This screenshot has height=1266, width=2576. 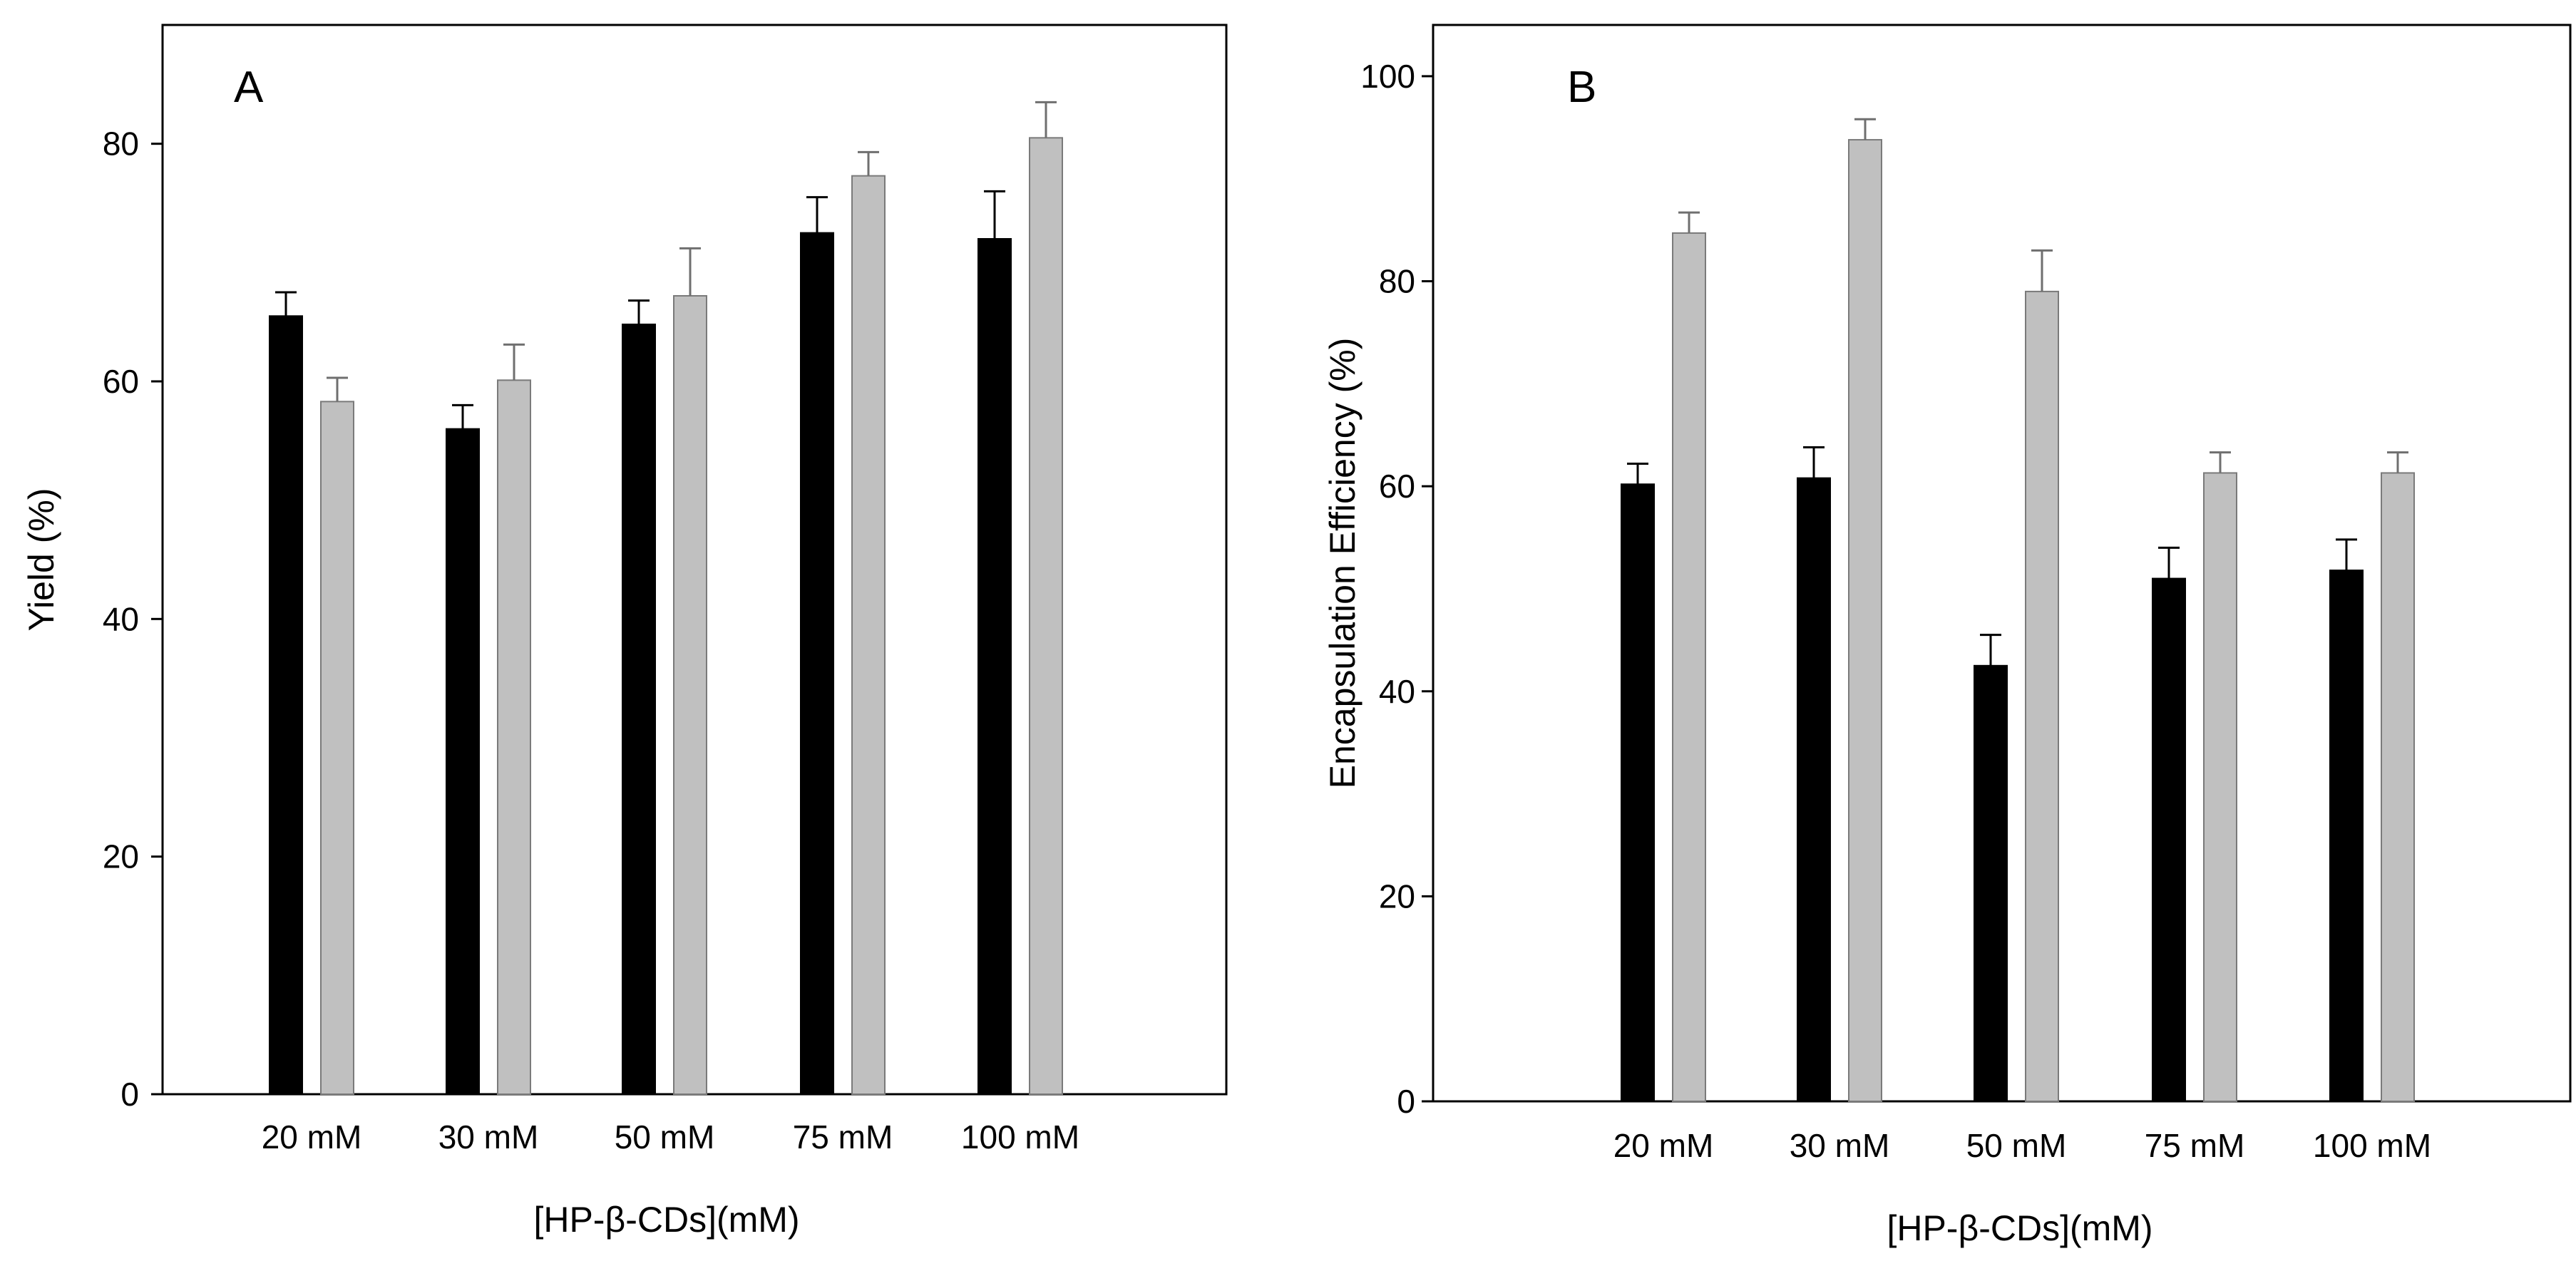 What do you see at coordinates (249, 87) in the screenshot?
I see `panel-label: A` at bounding box center [249, 87].